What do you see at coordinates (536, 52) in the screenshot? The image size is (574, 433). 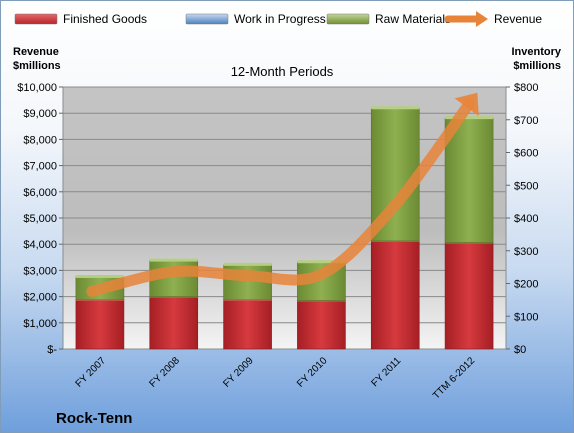 I see `right-axis-label: Inventory` at bounding box center [536, 52].